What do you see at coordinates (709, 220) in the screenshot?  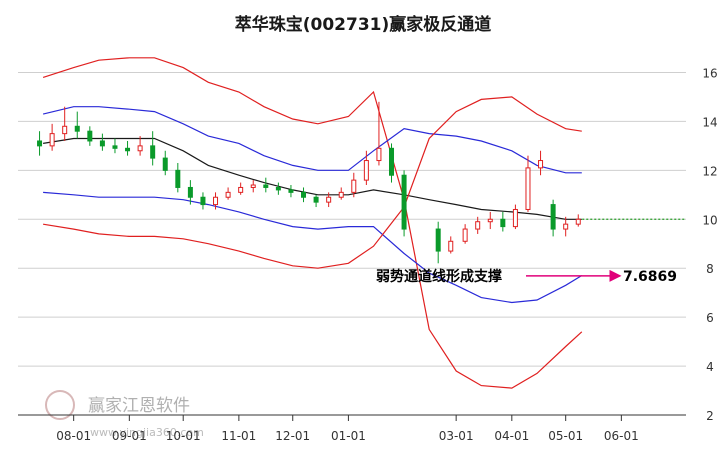 I see `y-tick-label: 10` at bounding box center [709, 220].